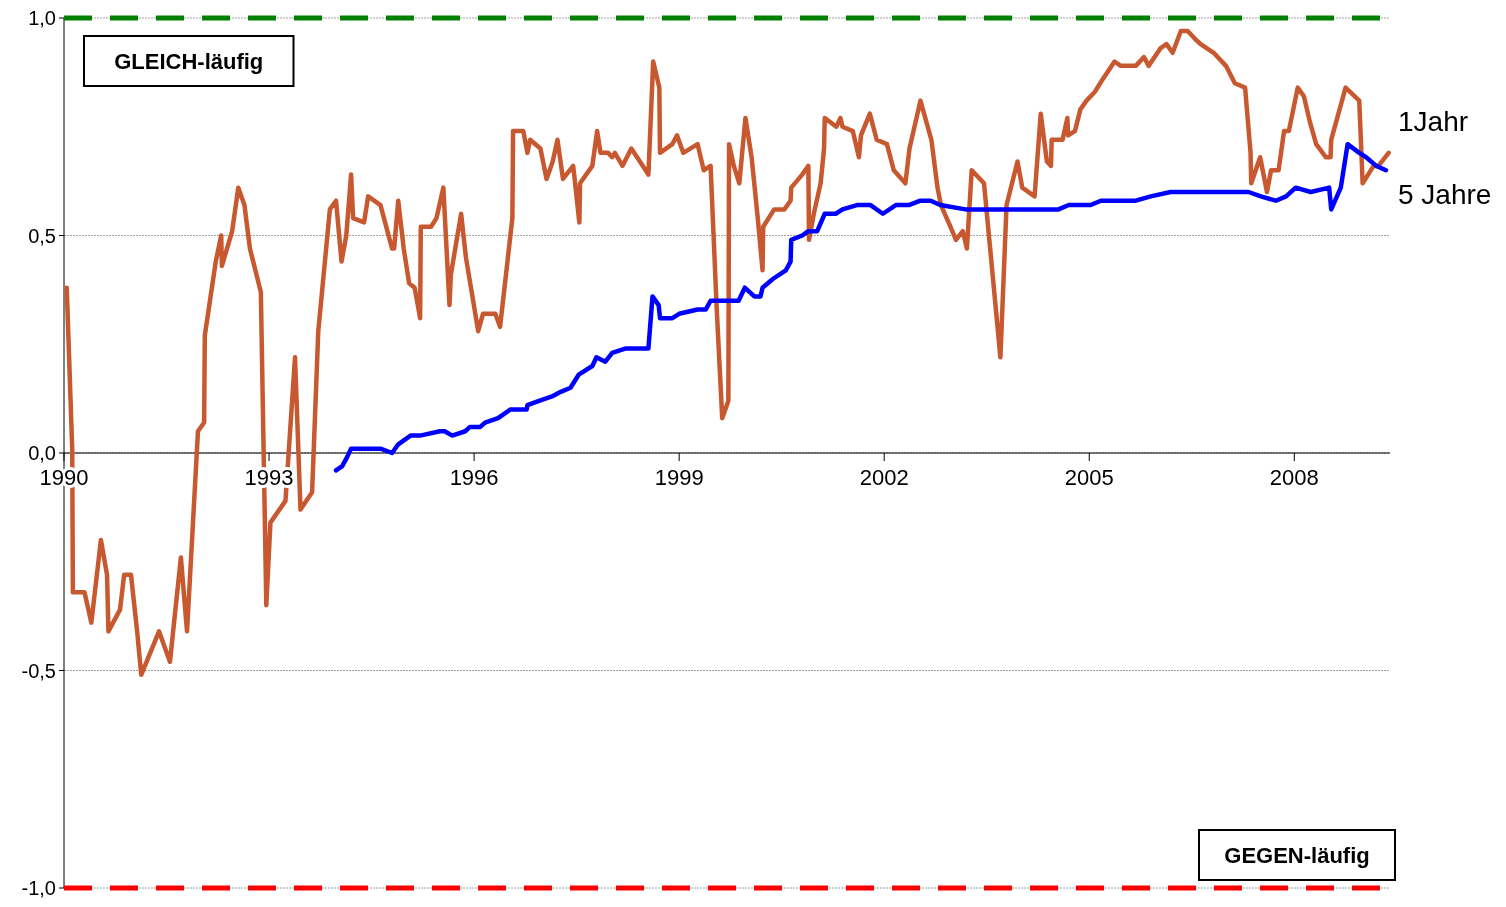 This screenshot has width=1506, height=907. I want to click on y-tick-label: 1,0, so click(42, 18).